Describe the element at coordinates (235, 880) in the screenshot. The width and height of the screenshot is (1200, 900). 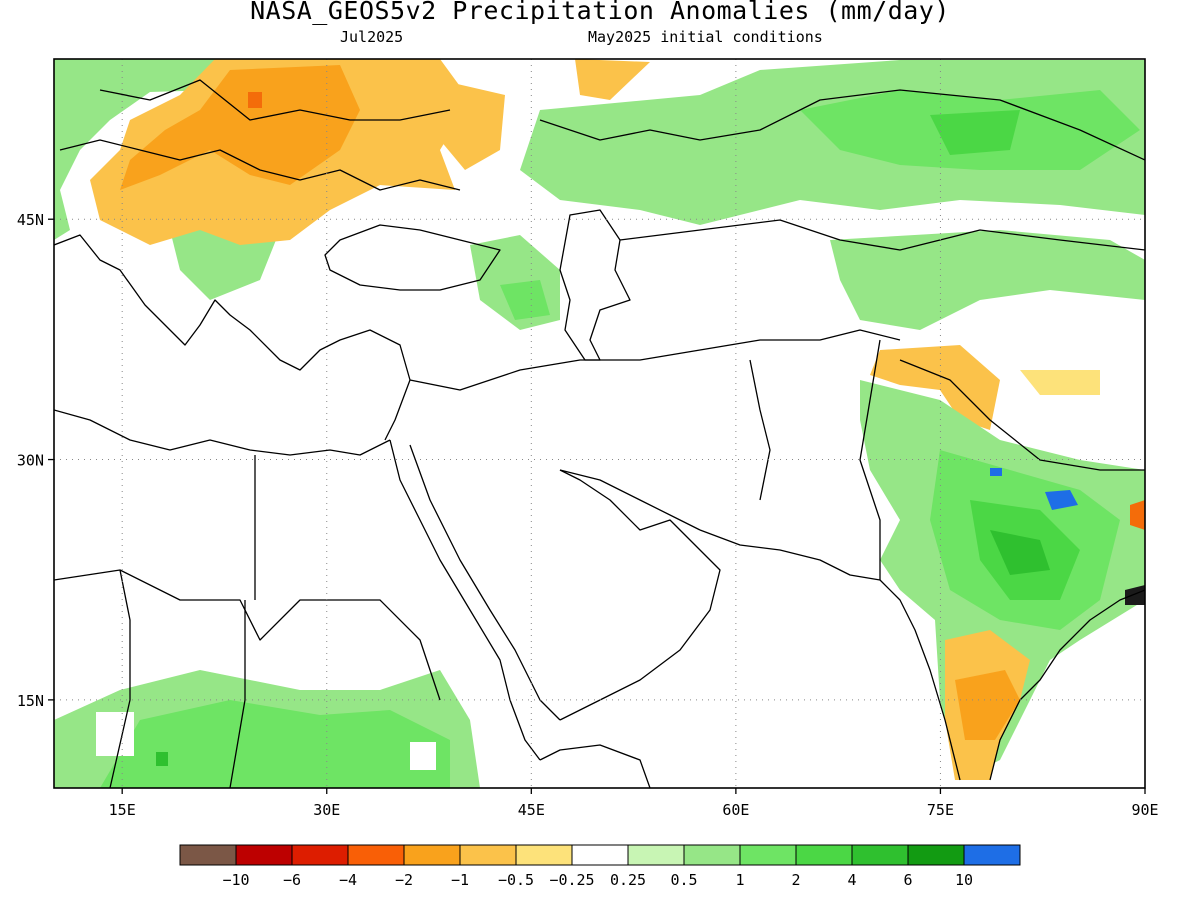
I see `colorbar-label: −10` at that location.